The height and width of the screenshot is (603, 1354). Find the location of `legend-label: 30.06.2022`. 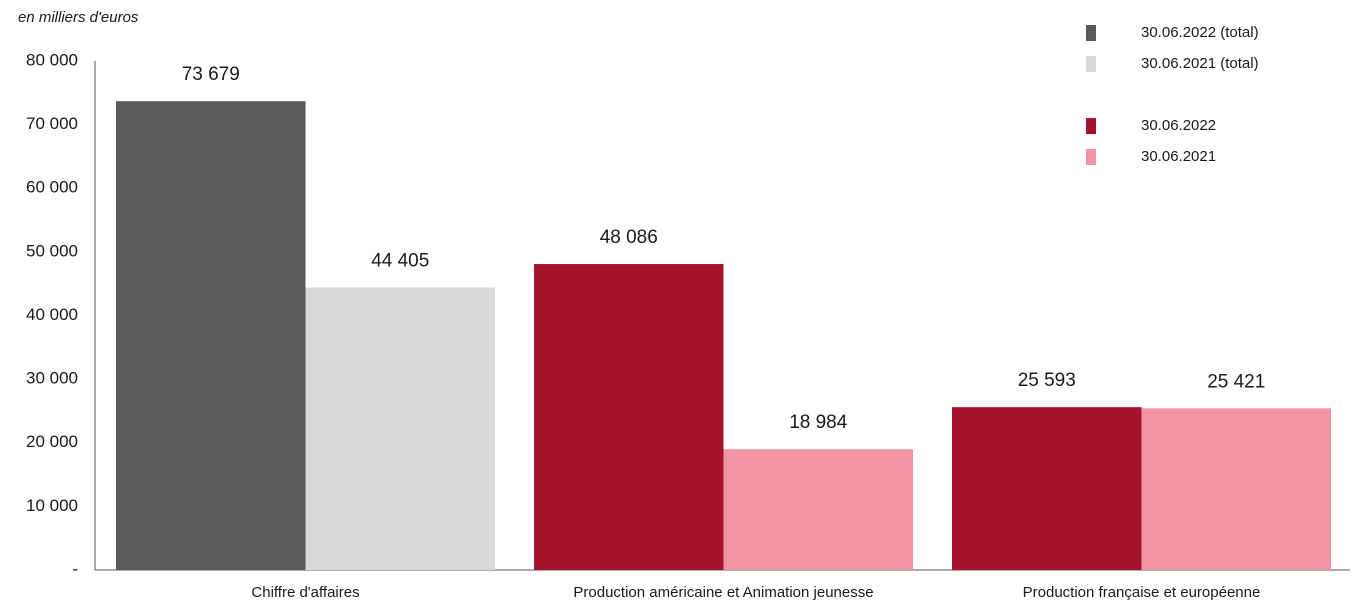

legend-label: 30.06.2022 is located at coordinates (1178, 125).